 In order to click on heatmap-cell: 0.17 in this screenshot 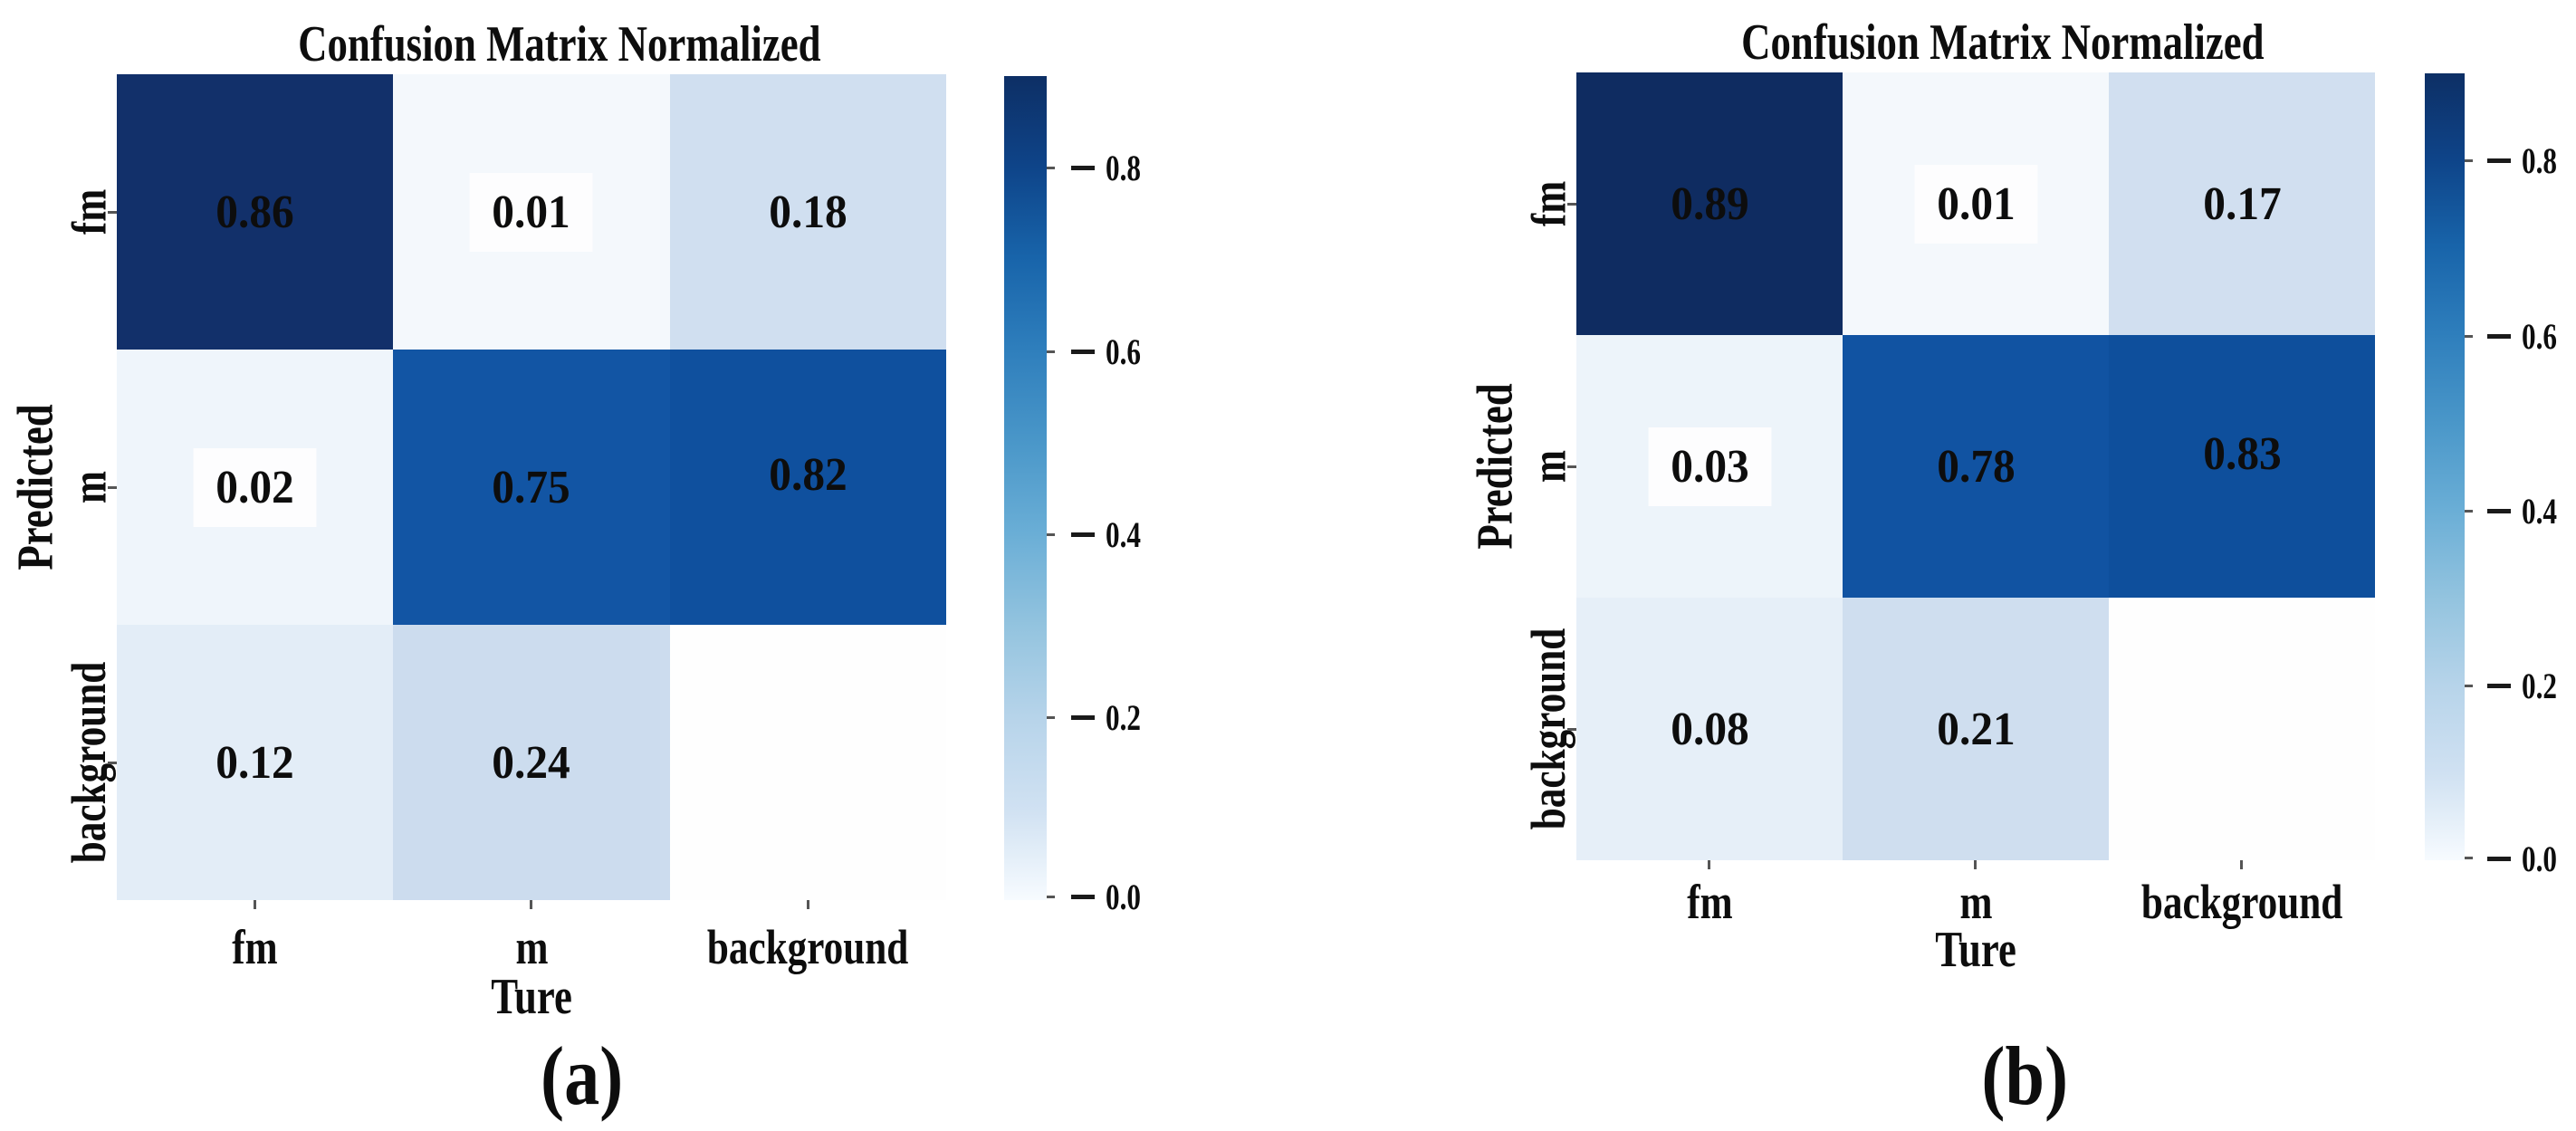, I will do `click(2242, 203)`.